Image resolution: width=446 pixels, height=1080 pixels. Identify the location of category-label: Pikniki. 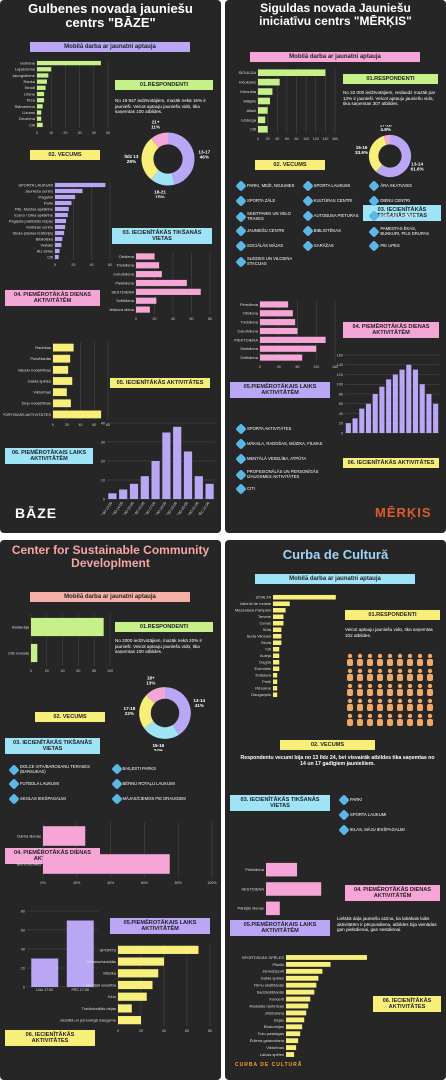
(278, 964).